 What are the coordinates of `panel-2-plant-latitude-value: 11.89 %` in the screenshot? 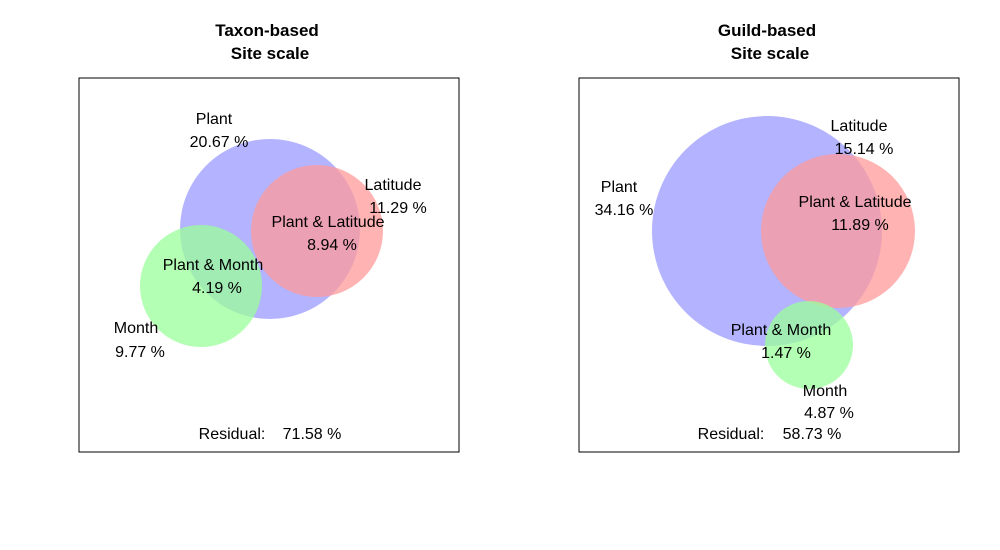 It's located at (860, 225).